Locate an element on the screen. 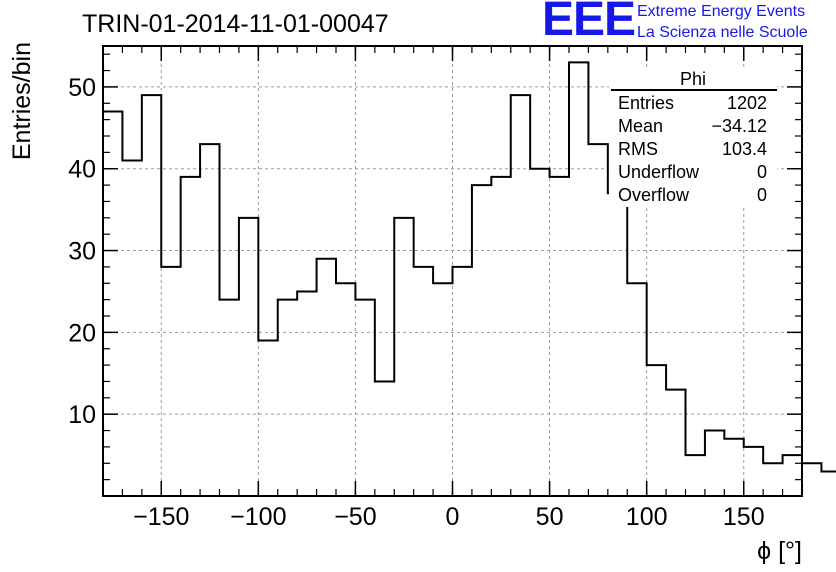  x-tick-label: 0 is located at coordinates (453, 517).